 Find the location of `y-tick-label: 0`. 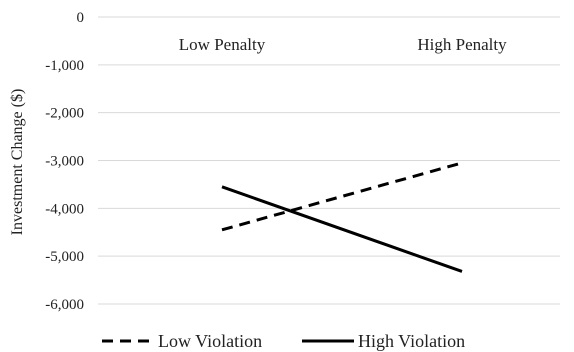

y-tick-label: 0 is located at coordinates (81, 18).